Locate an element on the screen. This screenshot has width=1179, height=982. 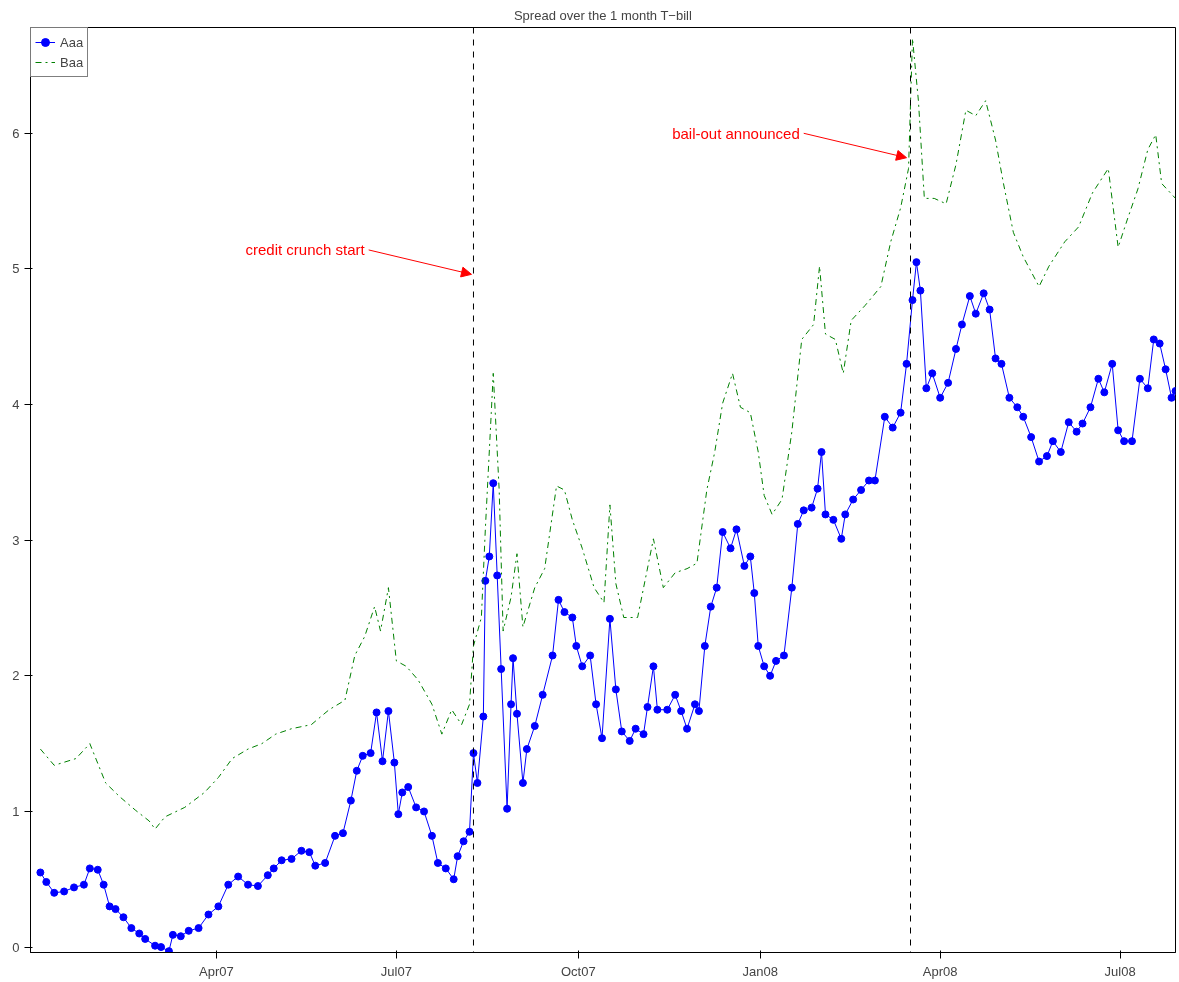
y-tick-label: 2 is located at coordinates (16, 676).